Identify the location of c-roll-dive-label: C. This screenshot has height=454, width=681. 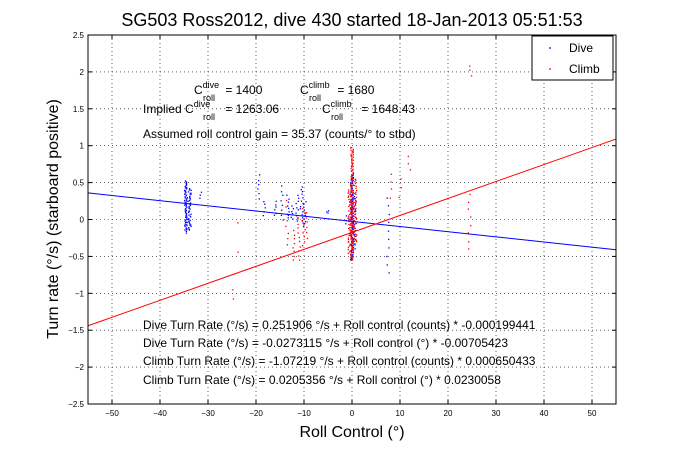
(198, 90).